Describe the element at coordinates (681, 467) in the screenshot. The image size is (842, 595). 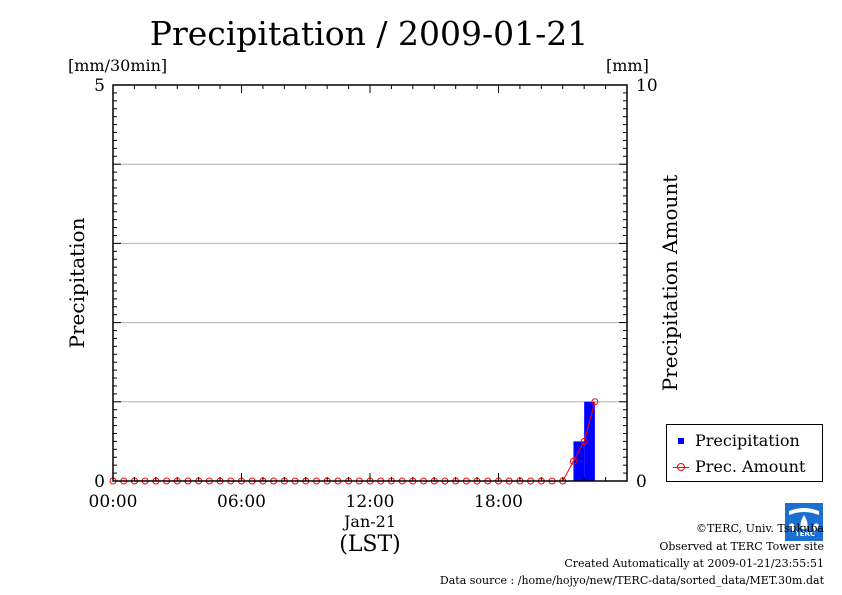
I see `red-circle-line-icon` at that location.